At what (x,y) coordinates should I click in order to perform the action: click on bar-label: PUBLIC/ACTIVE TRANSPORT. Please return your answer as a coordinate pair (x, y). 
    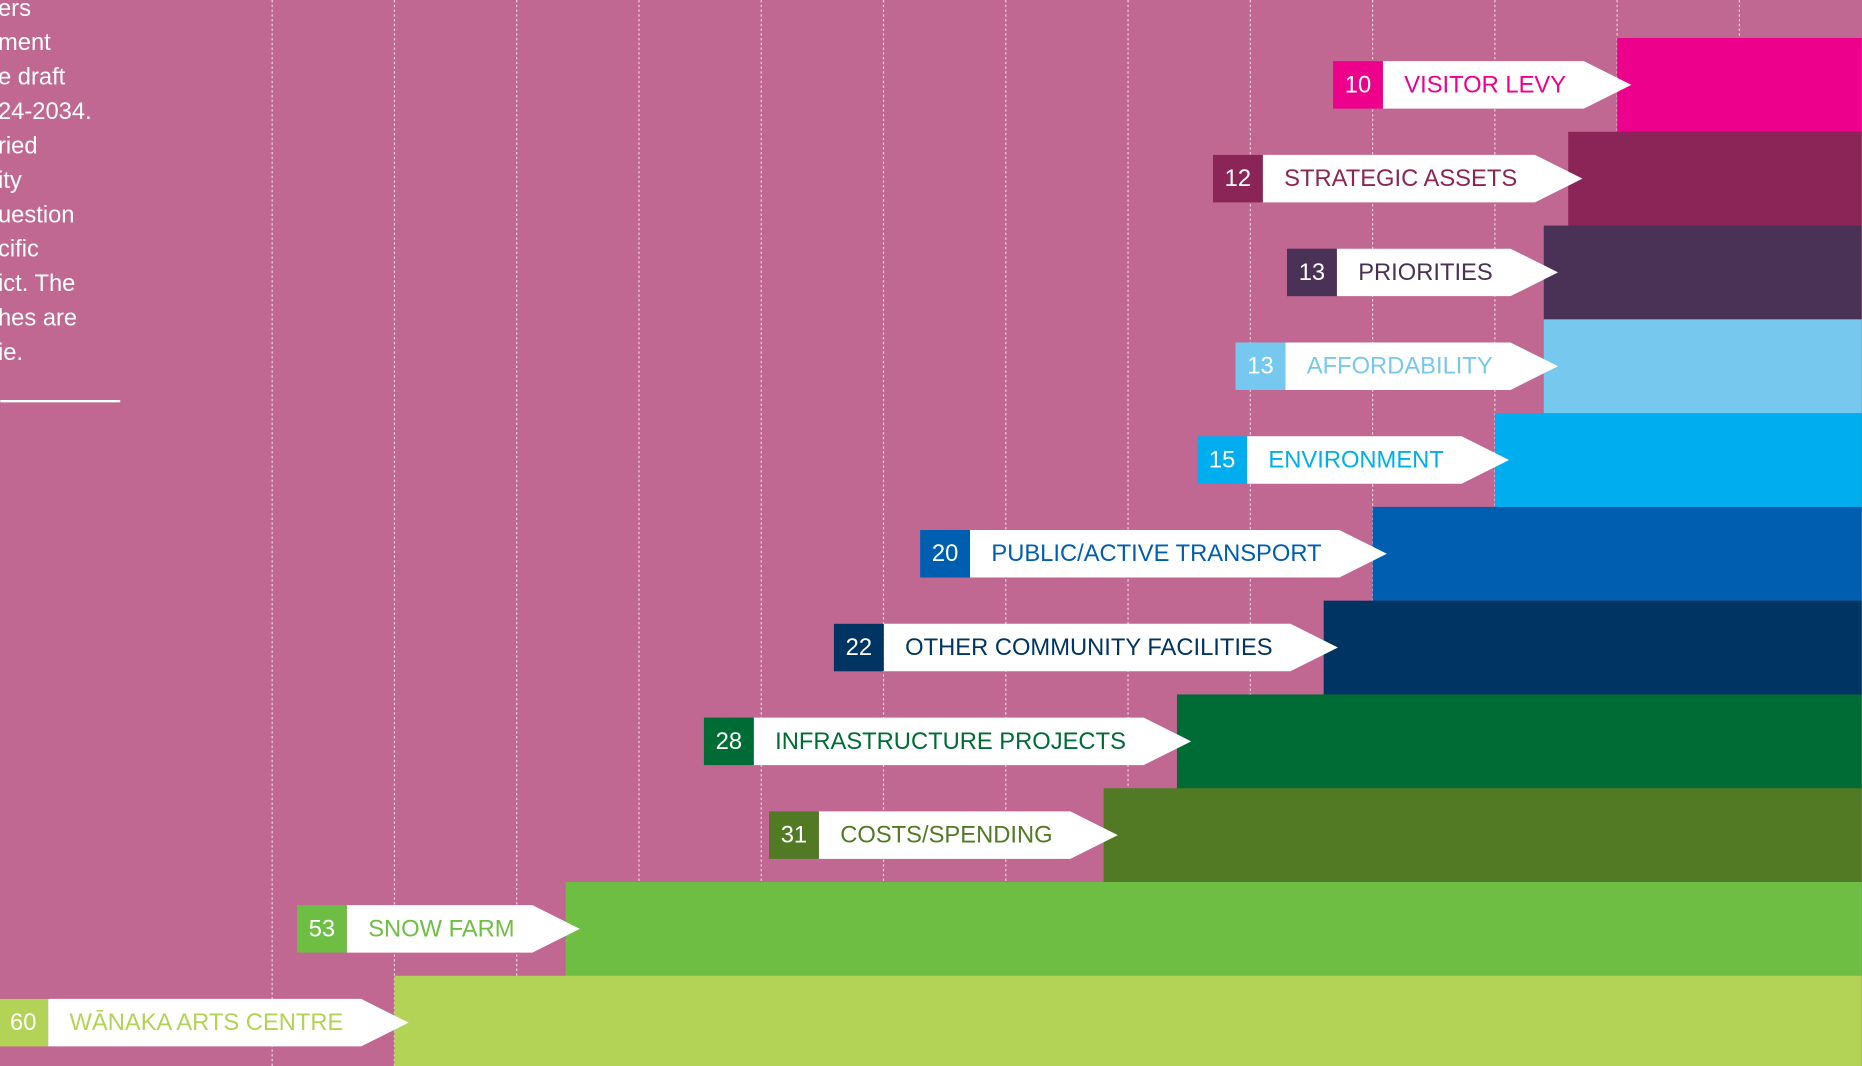
    Looking at the image, I should click on (1156, 554).